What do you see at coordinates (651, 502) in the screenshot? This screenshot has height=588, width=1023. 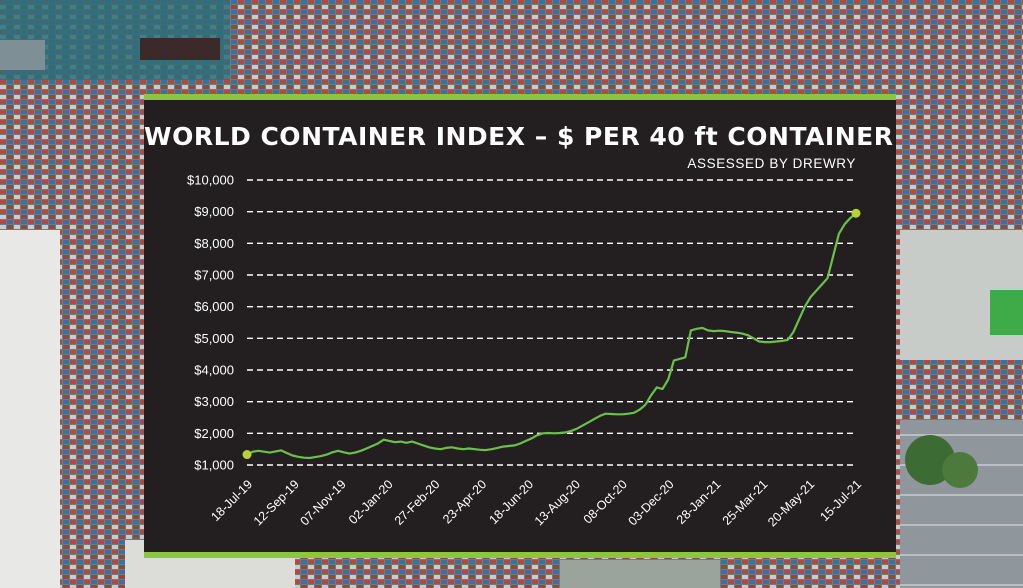 I see `x-tick-label: 03-Dec-20` at bounding box center [651, 502].